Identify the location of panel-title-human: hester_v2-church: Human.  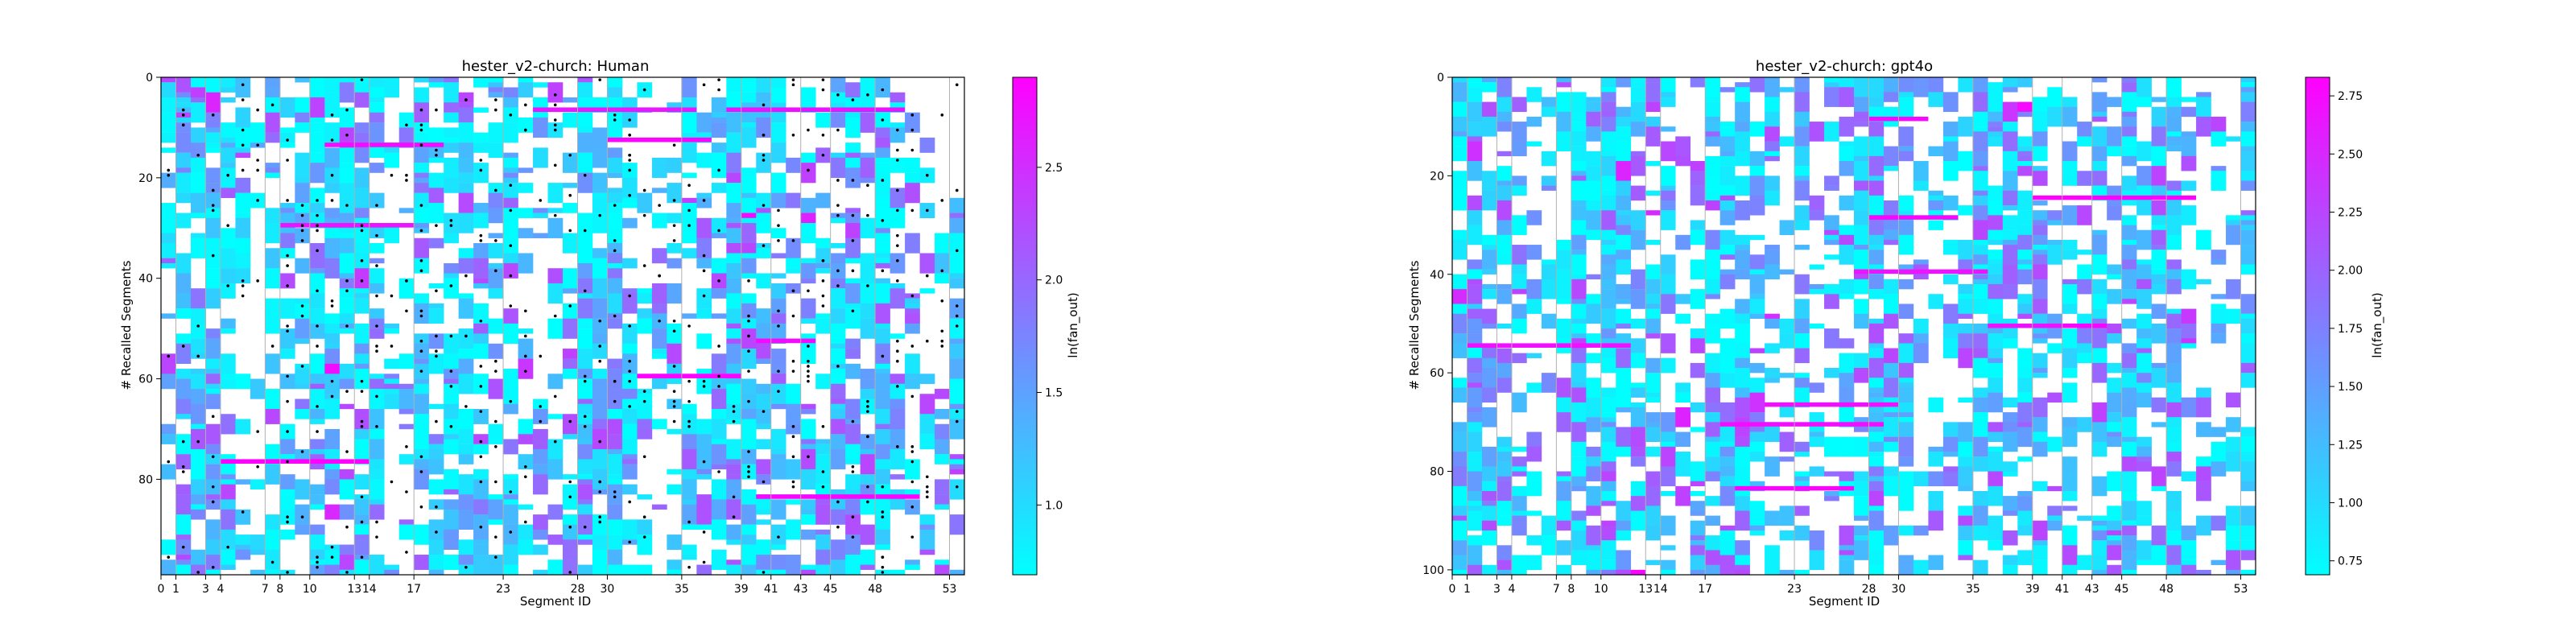
(556, 66).